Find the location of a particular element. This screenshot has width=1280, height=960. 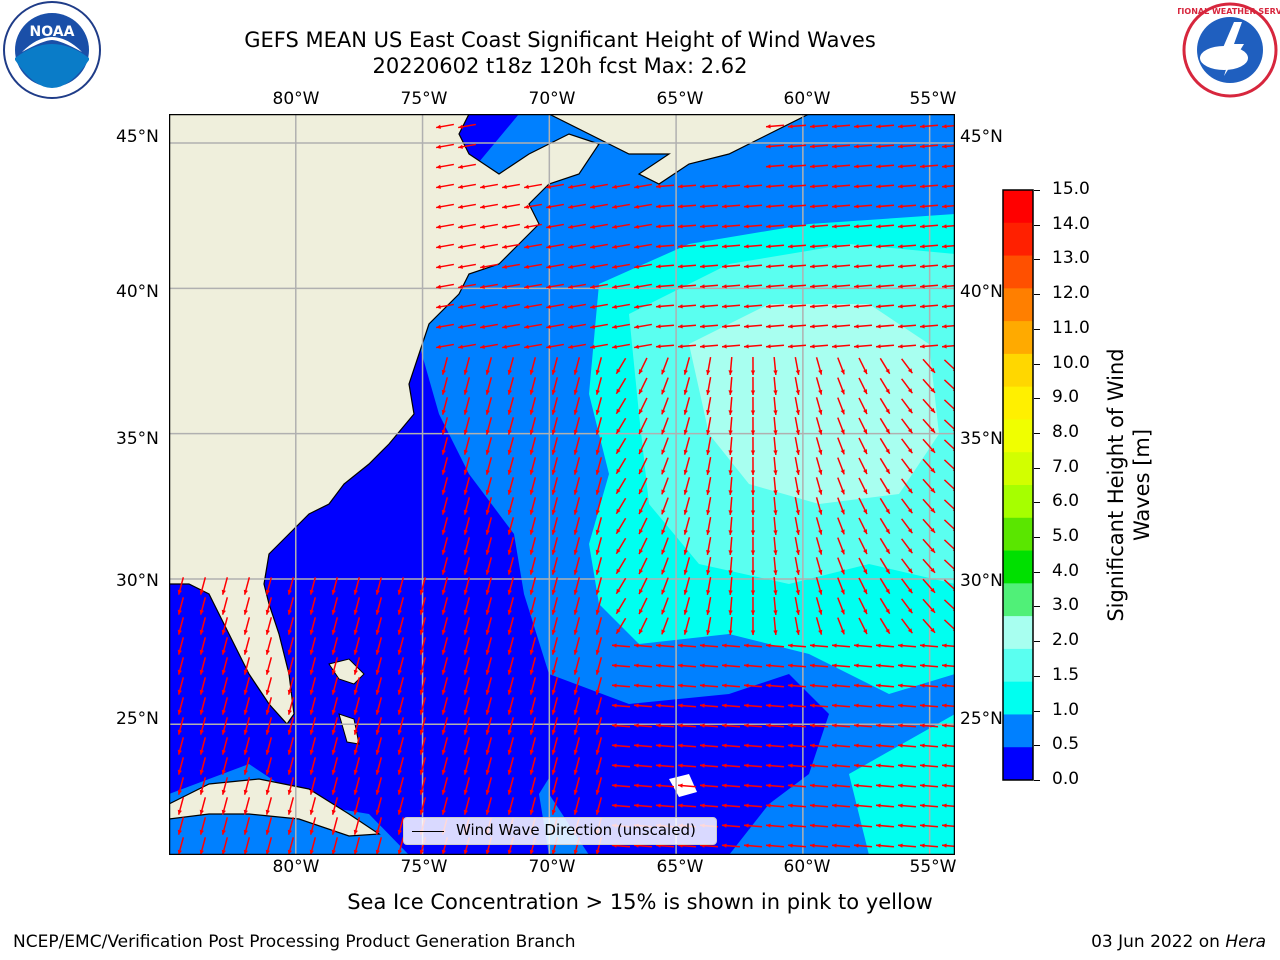

colorbar-tick-label: 6.0 is located at coordinates (1066, 501).